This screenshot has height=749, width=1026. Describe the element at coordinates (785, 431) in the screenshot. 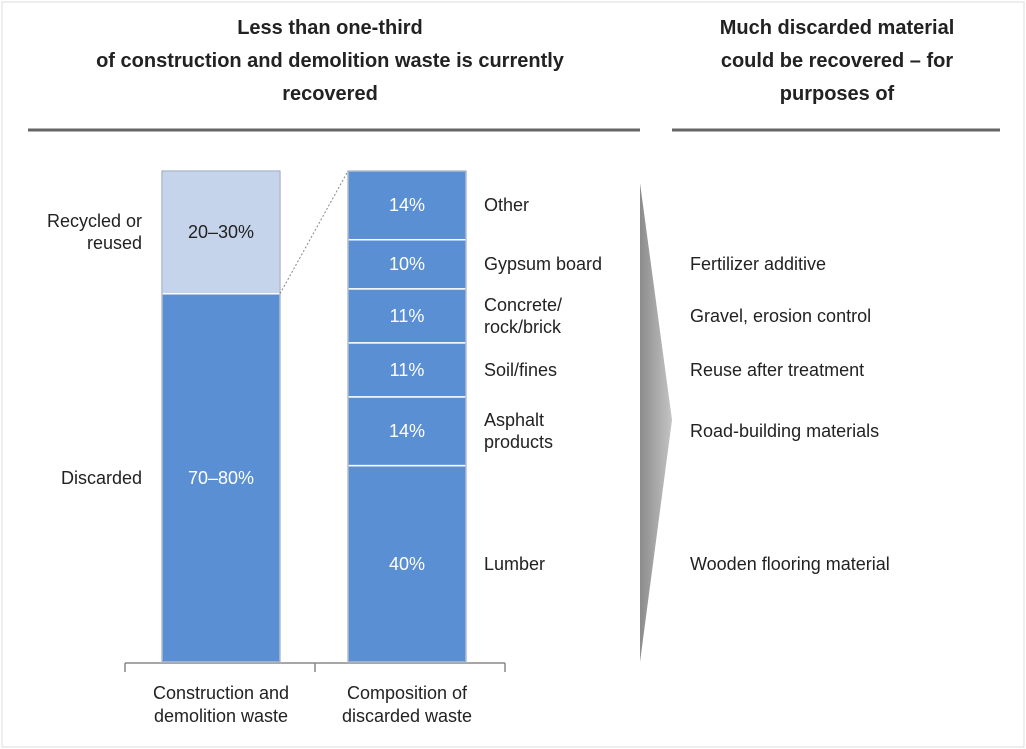

I see `use-label: Road-building materials` at that location.